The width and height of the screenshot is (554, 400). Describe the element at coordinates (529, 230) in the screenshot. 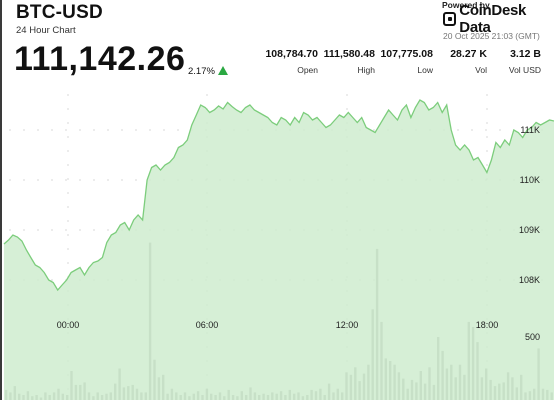

I see `y-tick-label: 109K` at that location.